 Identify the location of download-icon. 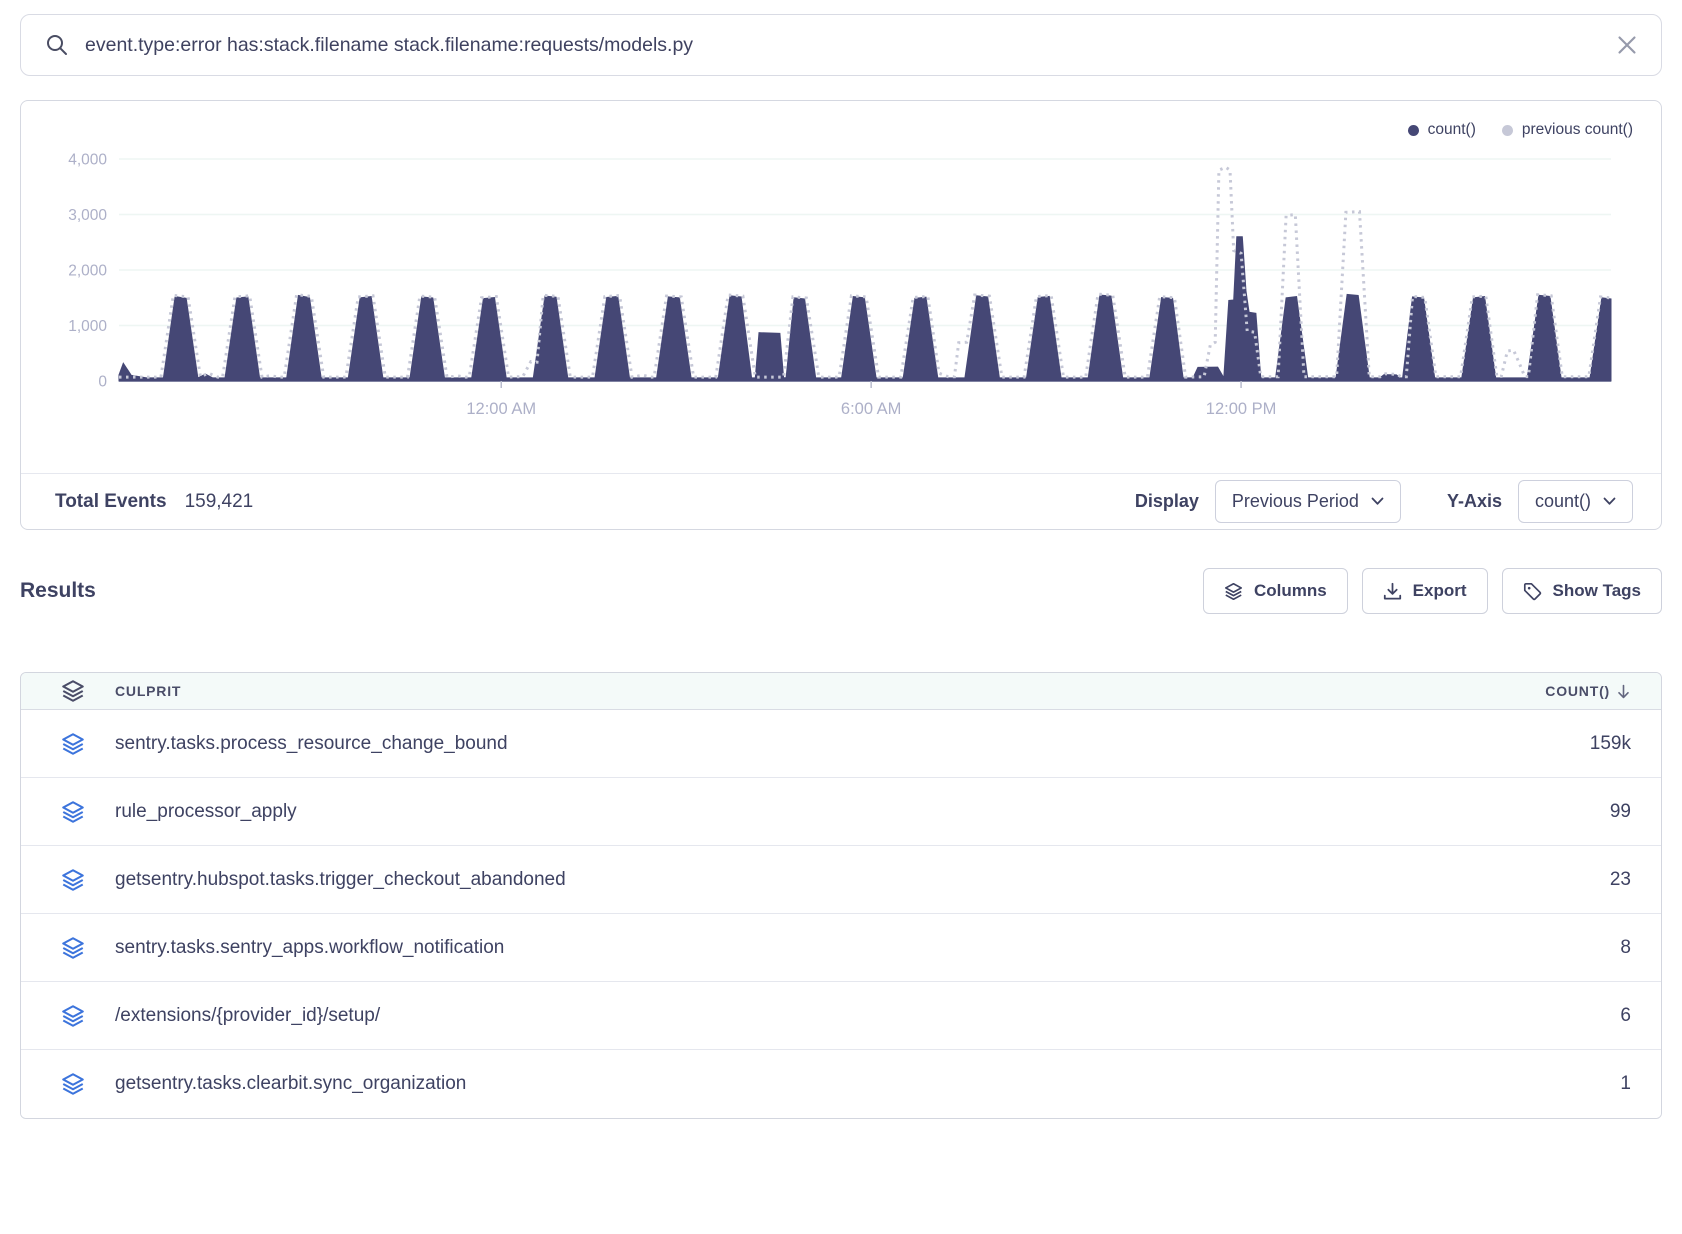
(1392, 591).